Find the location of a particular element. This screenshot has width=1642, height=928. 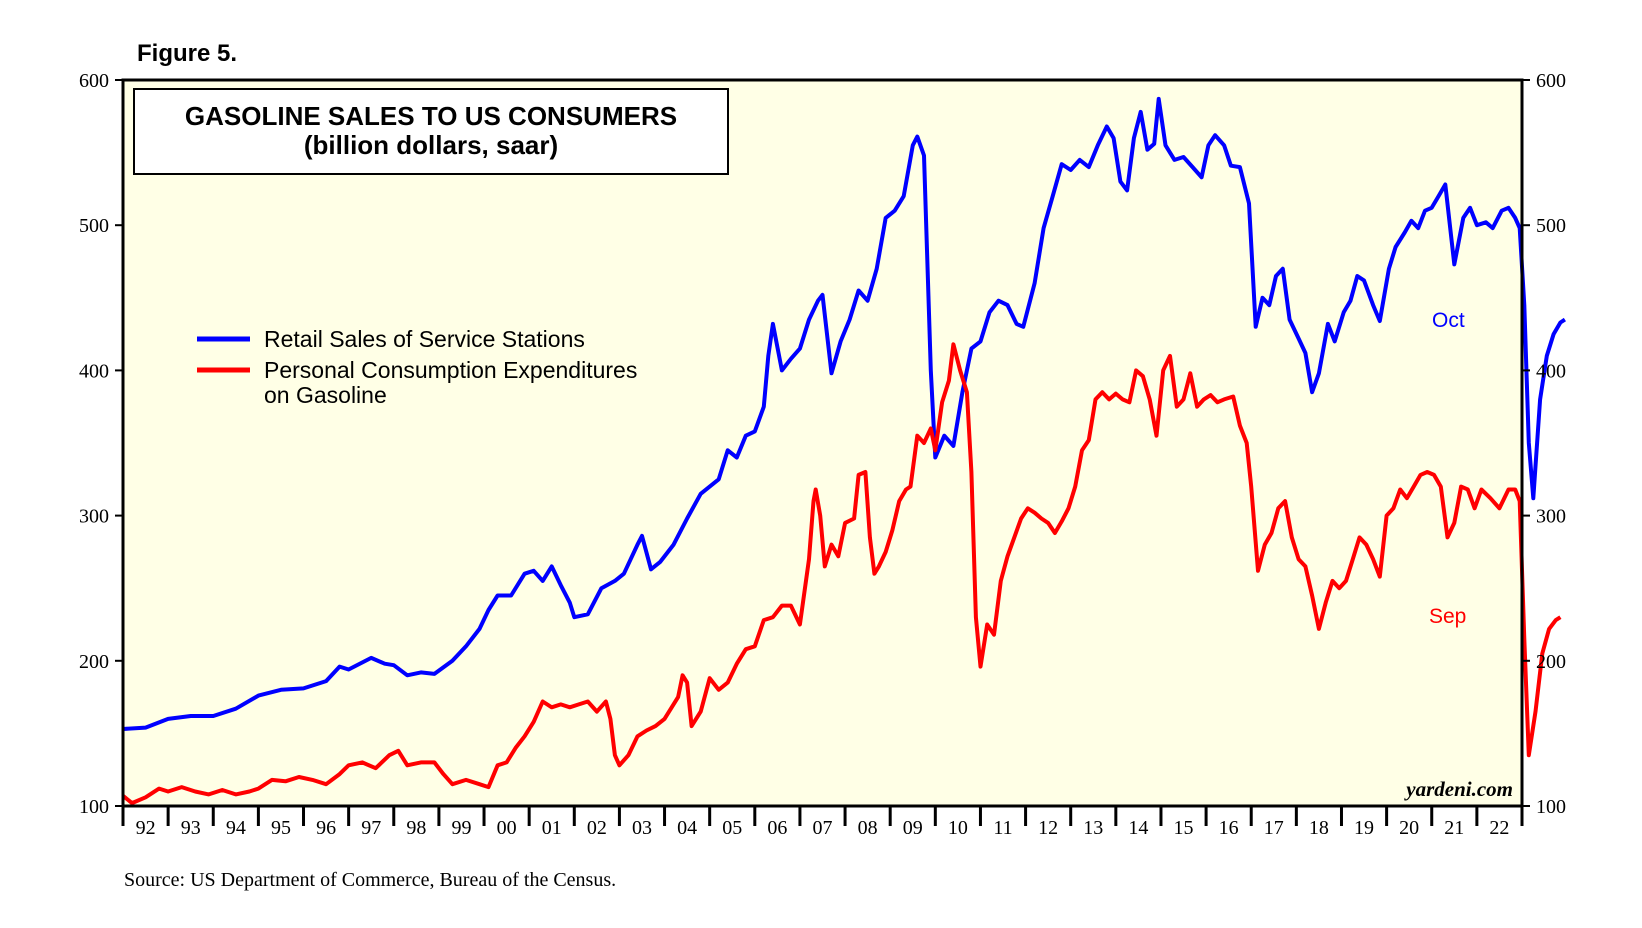

x-tick-label: 12 is located at coordinates (1048, 828).